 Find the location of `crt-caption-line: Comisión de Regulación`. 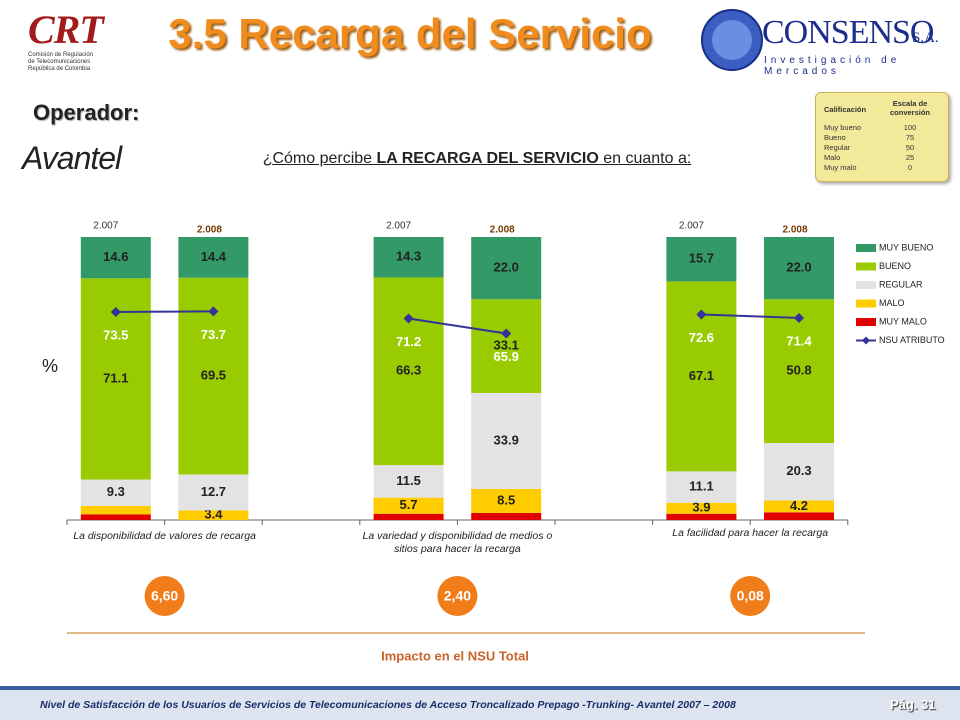

crt-caption-line: Comisión de Regulación is located at coordinates (61, 55).